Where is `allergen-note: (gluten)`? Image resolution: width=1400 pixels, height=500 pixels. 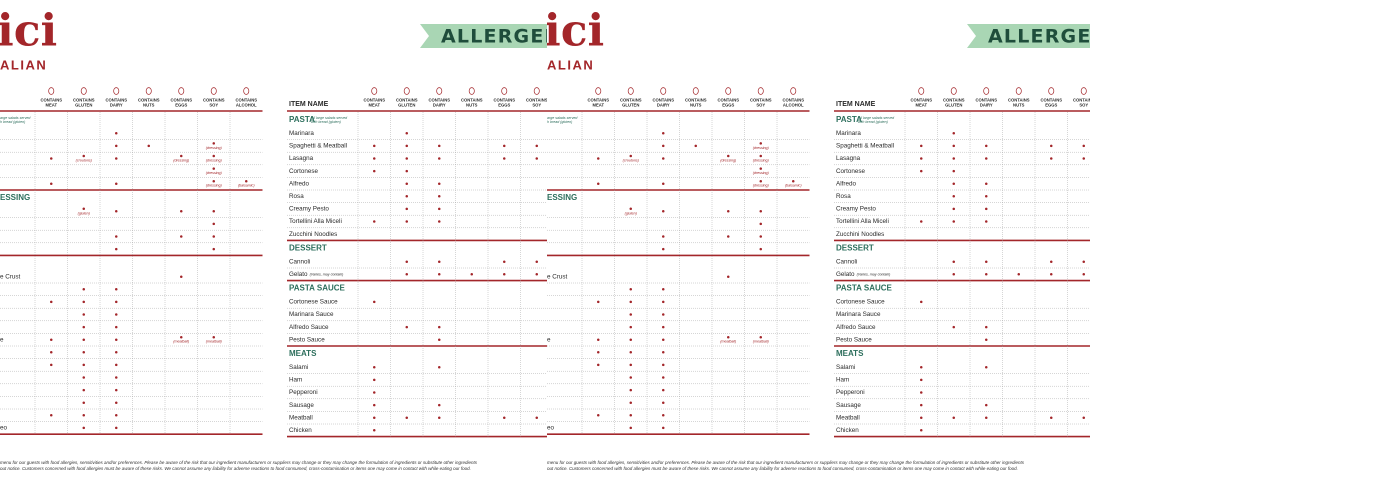 allergen-note: (gluten) is located at coordinates (631, 213).